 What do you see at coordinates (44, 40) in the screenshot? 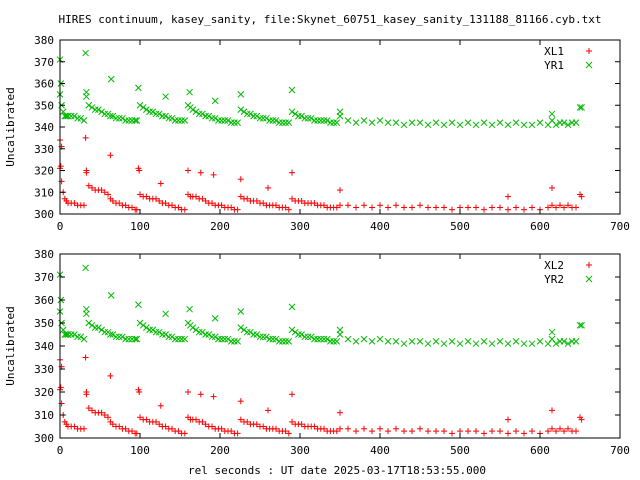
I see `y-tick-label: 380` at bounding box center [44, 40].